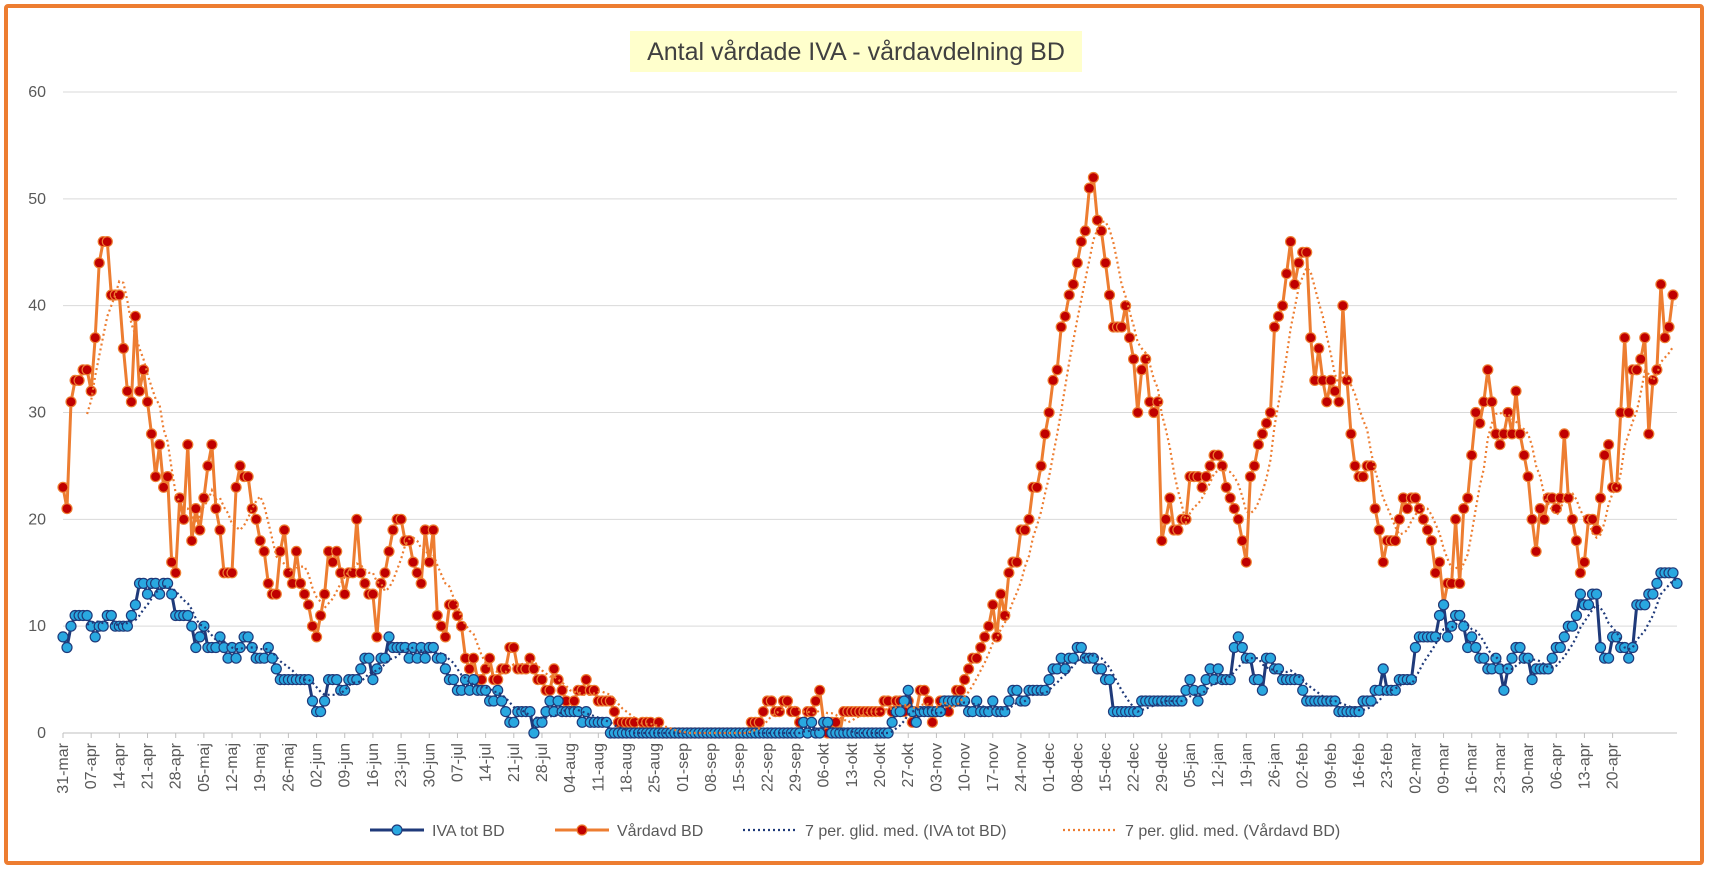  I want to click on legend-vardavd-bd-marker, so click(582, 830).